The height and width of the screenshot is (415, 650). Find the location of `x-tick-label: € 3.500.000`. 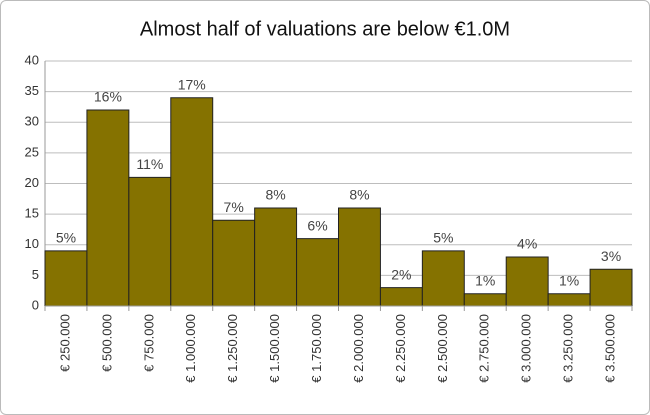

x-tick-label: € 3.500.000 is located at coordinates (609, 348).